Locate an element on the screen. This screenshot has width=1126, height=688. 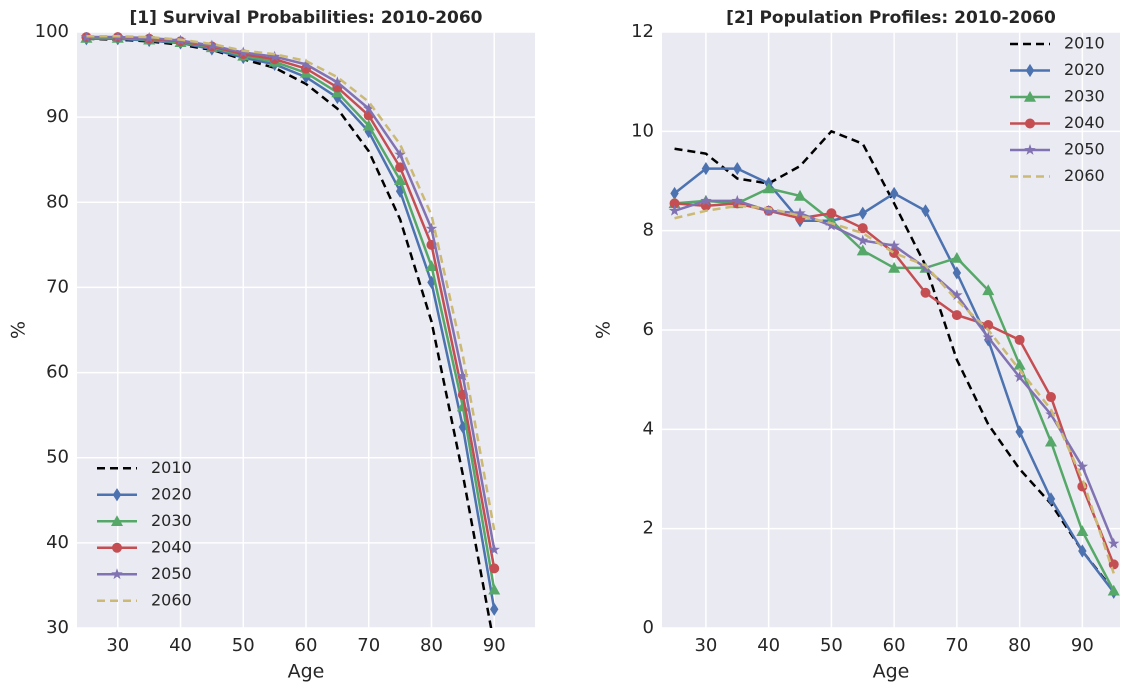
y-tick-label: 50 is located at coordinates (57, 457).